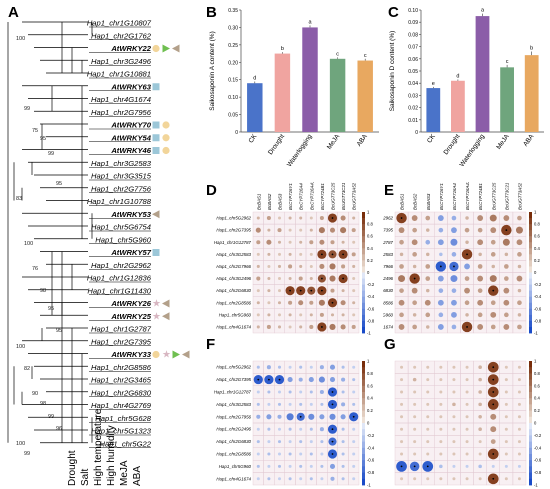  What do you see at coordinates (130, 354) in the screenshot?
I see `leaf-label: AtWRKY33` at bounding box center [130, 354].